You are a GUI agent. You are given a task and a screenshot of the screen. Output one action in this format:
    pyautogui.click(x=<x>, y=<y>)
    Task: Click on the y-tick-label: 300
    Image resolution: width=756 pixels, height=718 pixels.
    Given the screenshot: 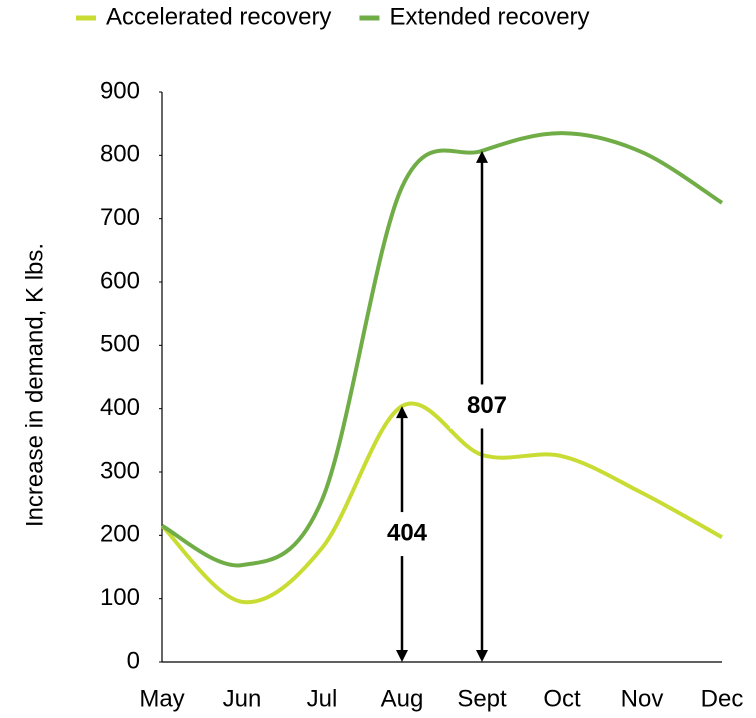 What is the action you would take?
    pyautogui.click(x=120, y=470)
    